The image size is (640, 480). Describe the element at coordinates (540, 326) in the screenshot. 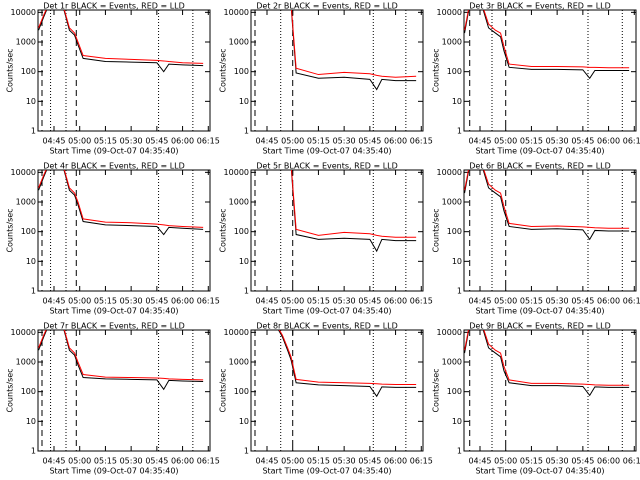

I see `chart-title: Det 9r BLACK = Events, RED = LLD` at that location.